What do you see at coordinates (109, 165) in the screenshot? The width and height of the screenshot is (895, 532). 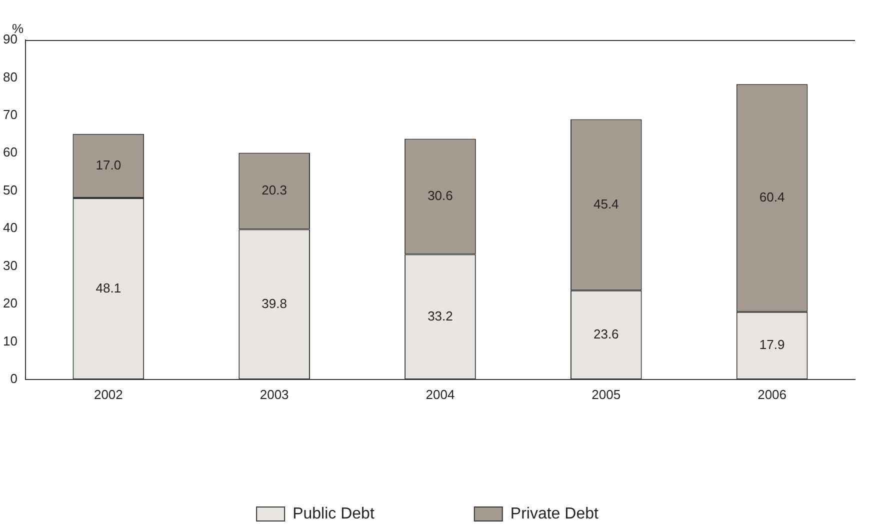 I see `data-label: 17.0` at bounding box center [109, 165].